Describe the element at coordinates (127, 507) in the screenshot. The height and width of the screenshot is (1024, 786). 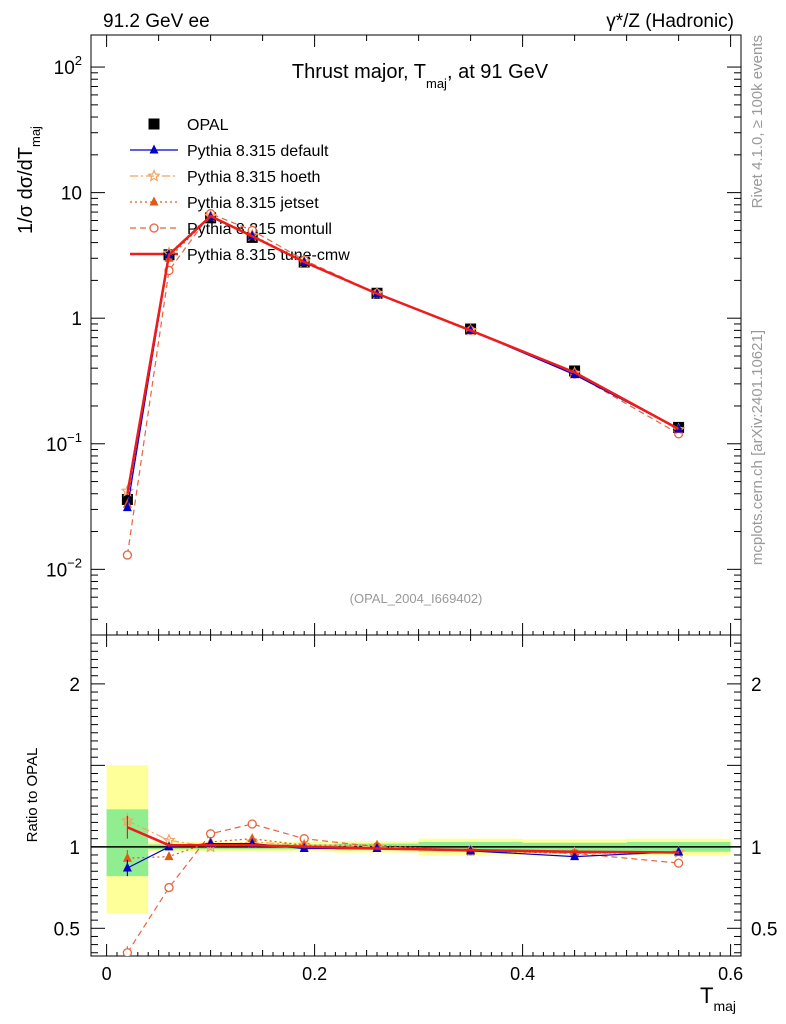
I see `series-point-default` at that location.